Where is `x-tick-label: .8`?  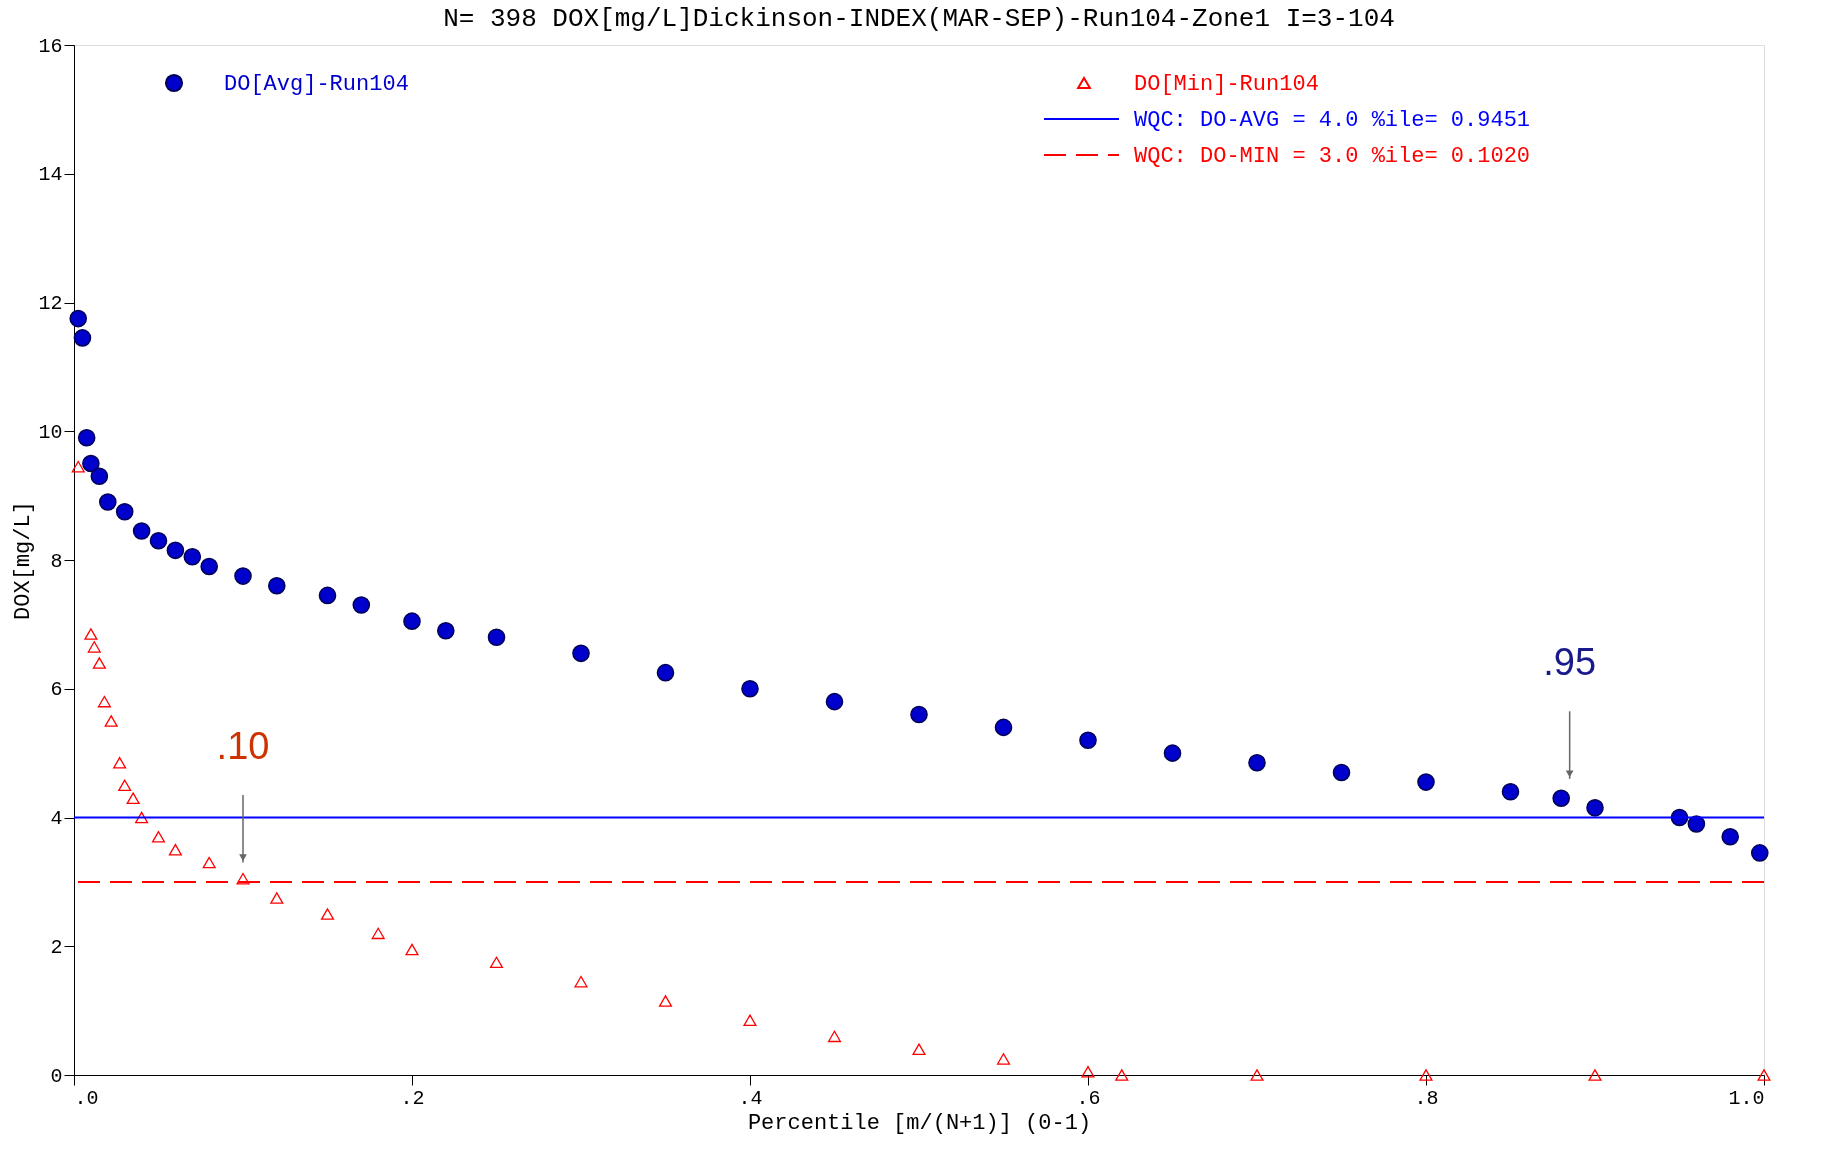
x-tick-label: .8 is located at coordinates (1426, 1098).